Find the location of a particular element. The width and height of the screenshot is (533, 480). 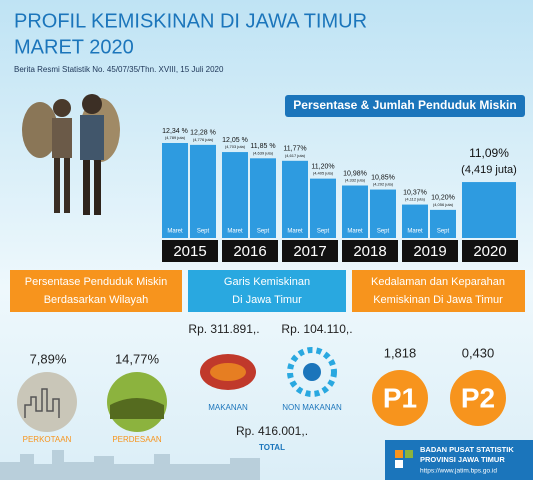

count-label: (4,332 juta) is located at coordinates (355, 180).